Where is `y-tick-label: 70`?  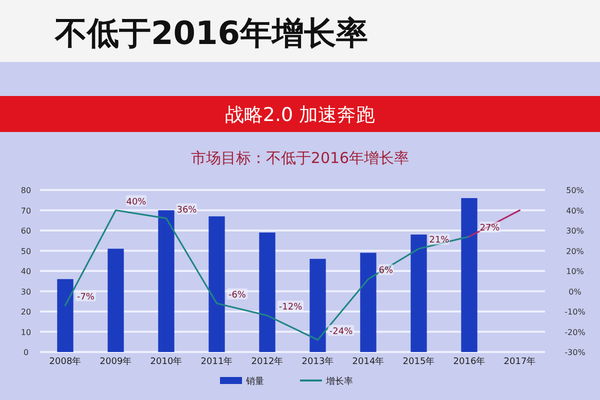
y-tick-label: 70 is located at coordinates (26, 211).